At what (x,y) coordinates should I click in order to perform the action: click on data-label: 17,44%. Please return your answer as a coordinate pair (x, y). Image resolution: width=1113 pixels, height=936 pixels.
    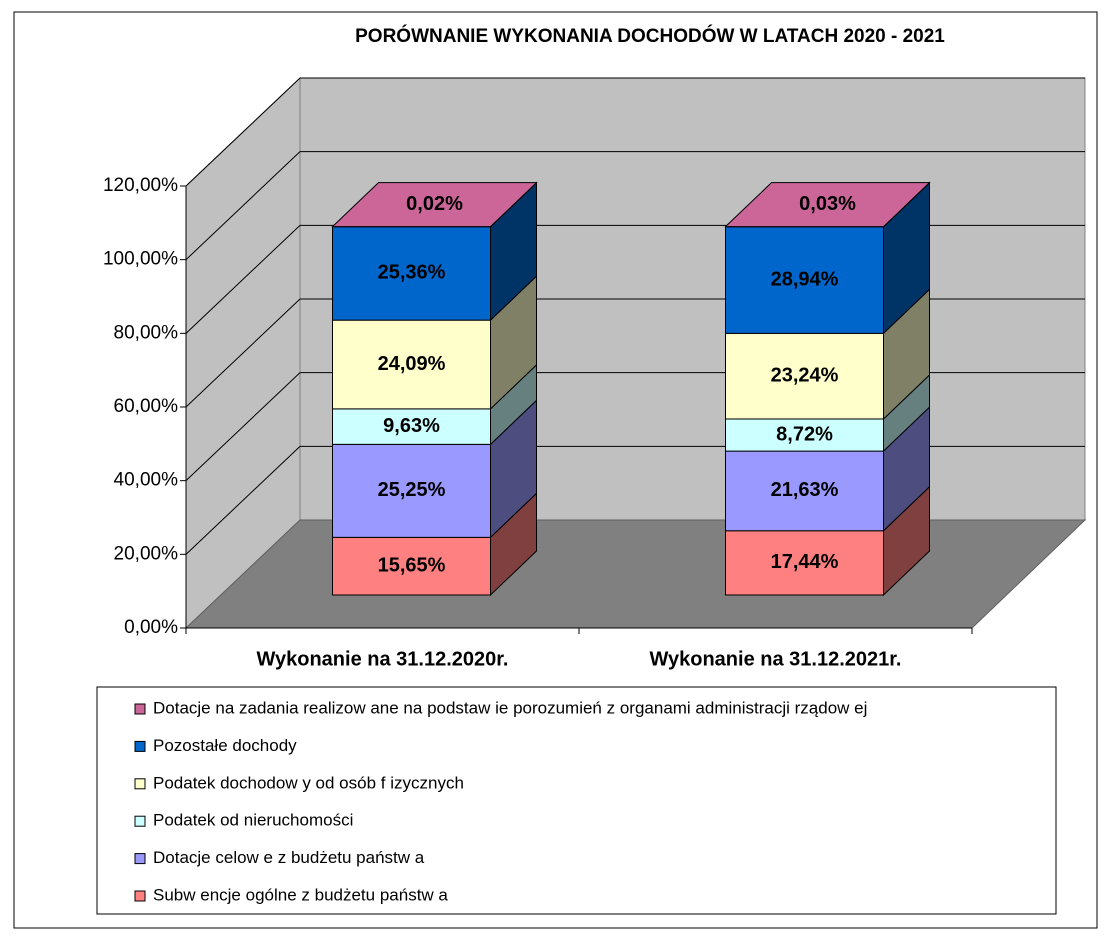
    Looking at the image, I should click on (805, 562).